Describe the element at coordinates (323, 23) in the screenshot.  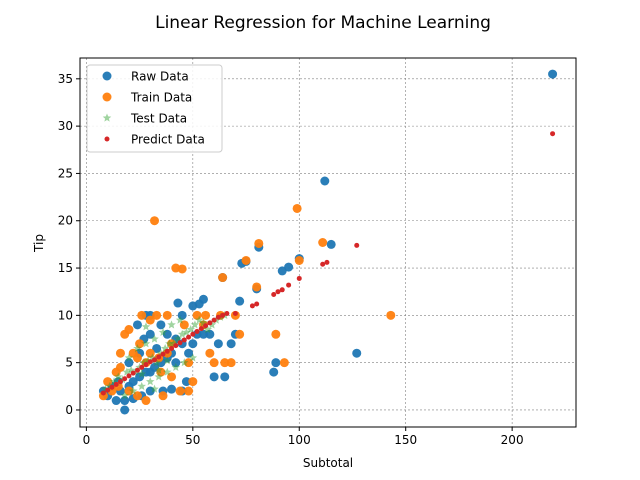
I see `chart-title: Linear Regression for Machine Learning` at that location.